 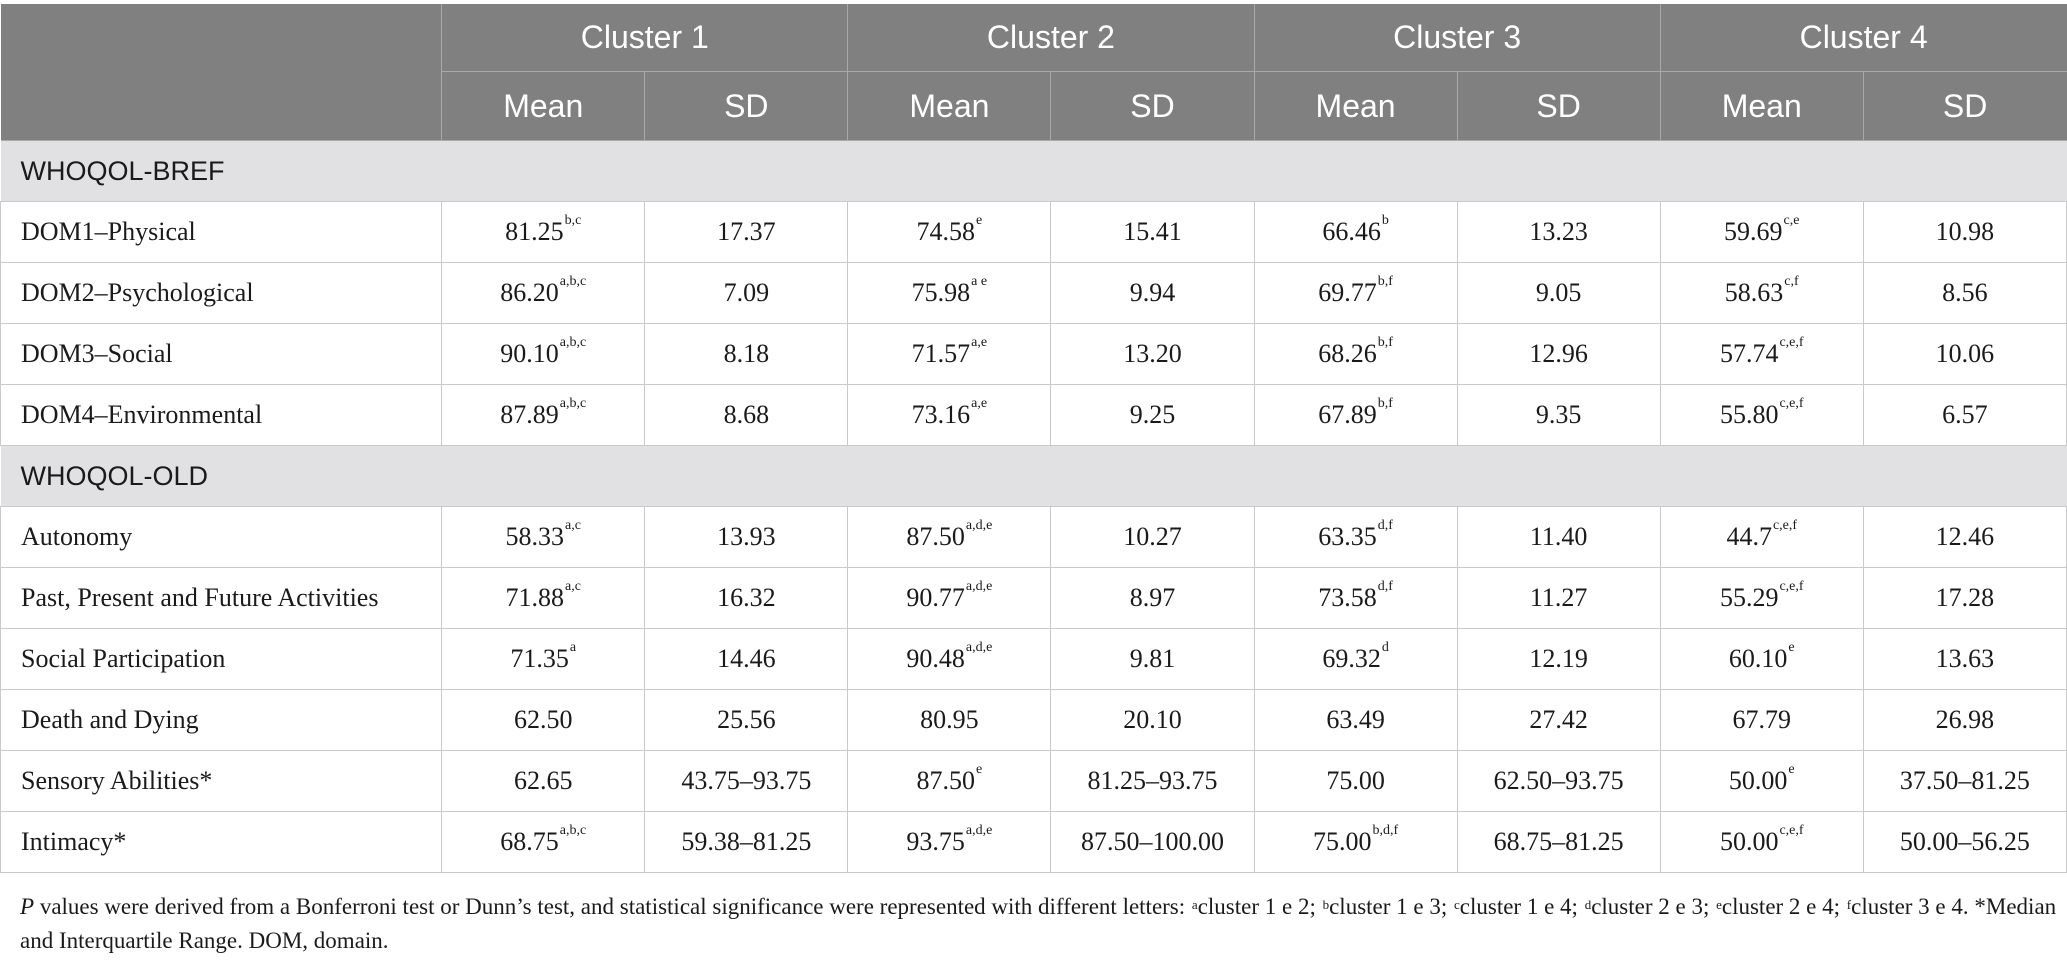 I want to click on cell-value: 13.63, so click(x=1965, y=658).